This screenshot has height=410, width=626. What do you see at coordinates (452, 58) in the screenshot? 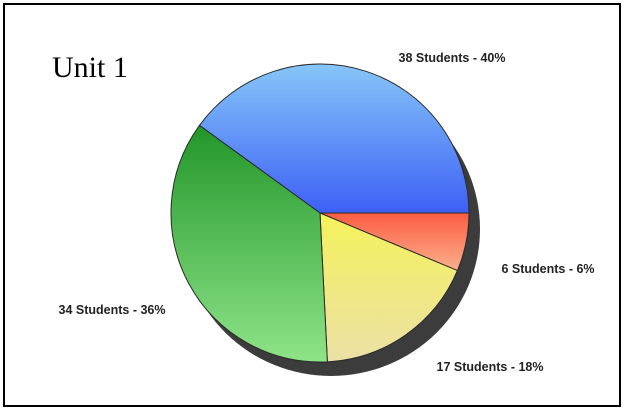
I see `slice-label: 38 Students - 40%` at bounding box center [452, 58].